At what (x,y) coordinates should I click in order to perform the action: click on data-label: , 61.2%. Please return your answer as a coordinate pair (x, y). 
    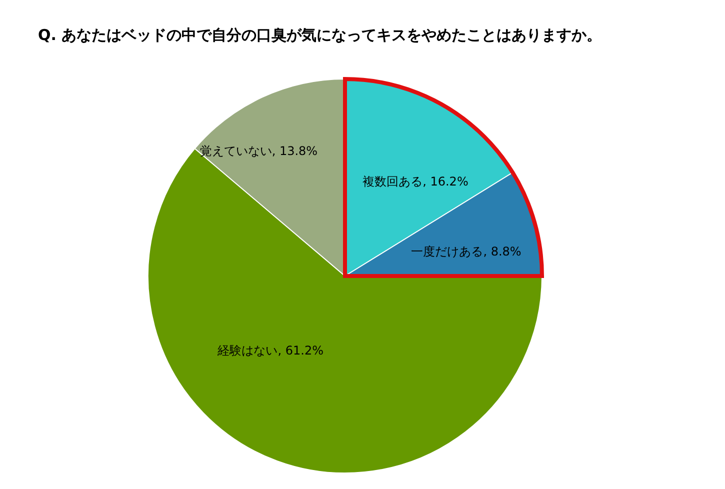
    Looking at the image, I should click on (301, 350).